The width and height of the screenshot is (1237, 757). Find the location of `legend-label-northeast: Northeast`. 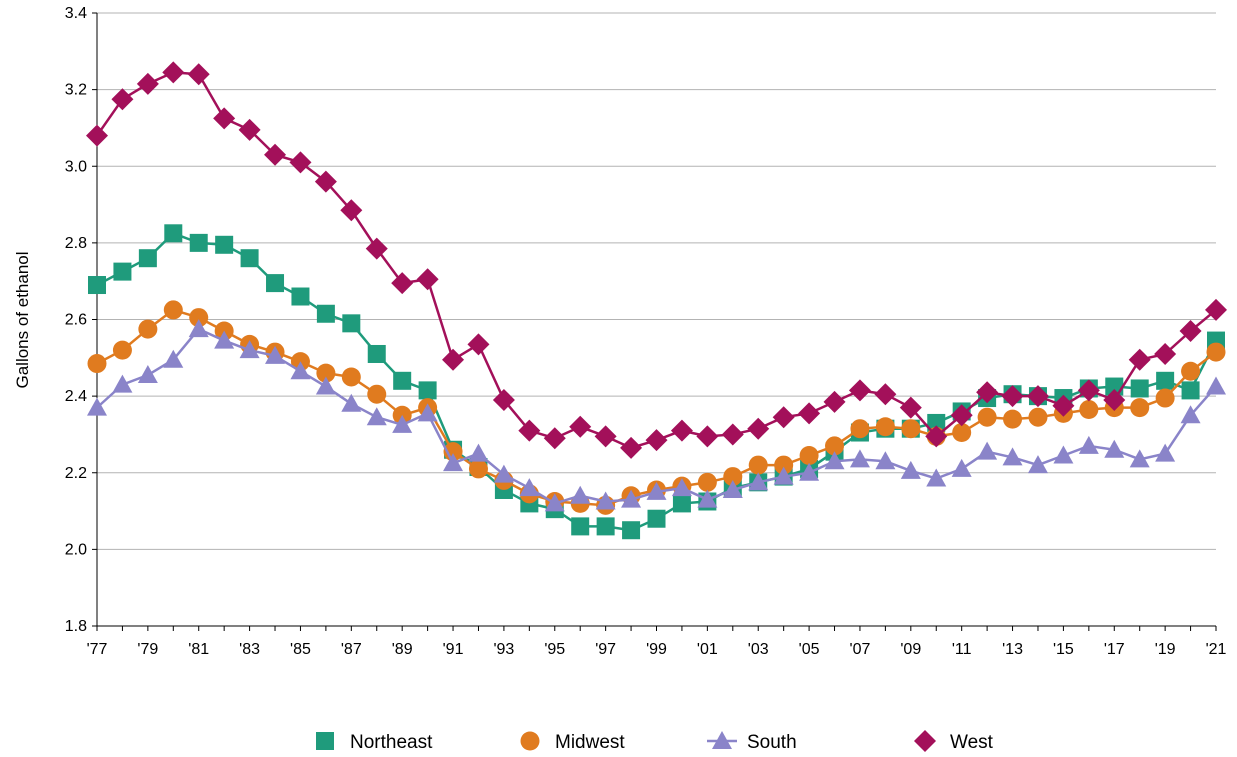

legend-label-northeast: Northeast is located at coordinates (391, 742).